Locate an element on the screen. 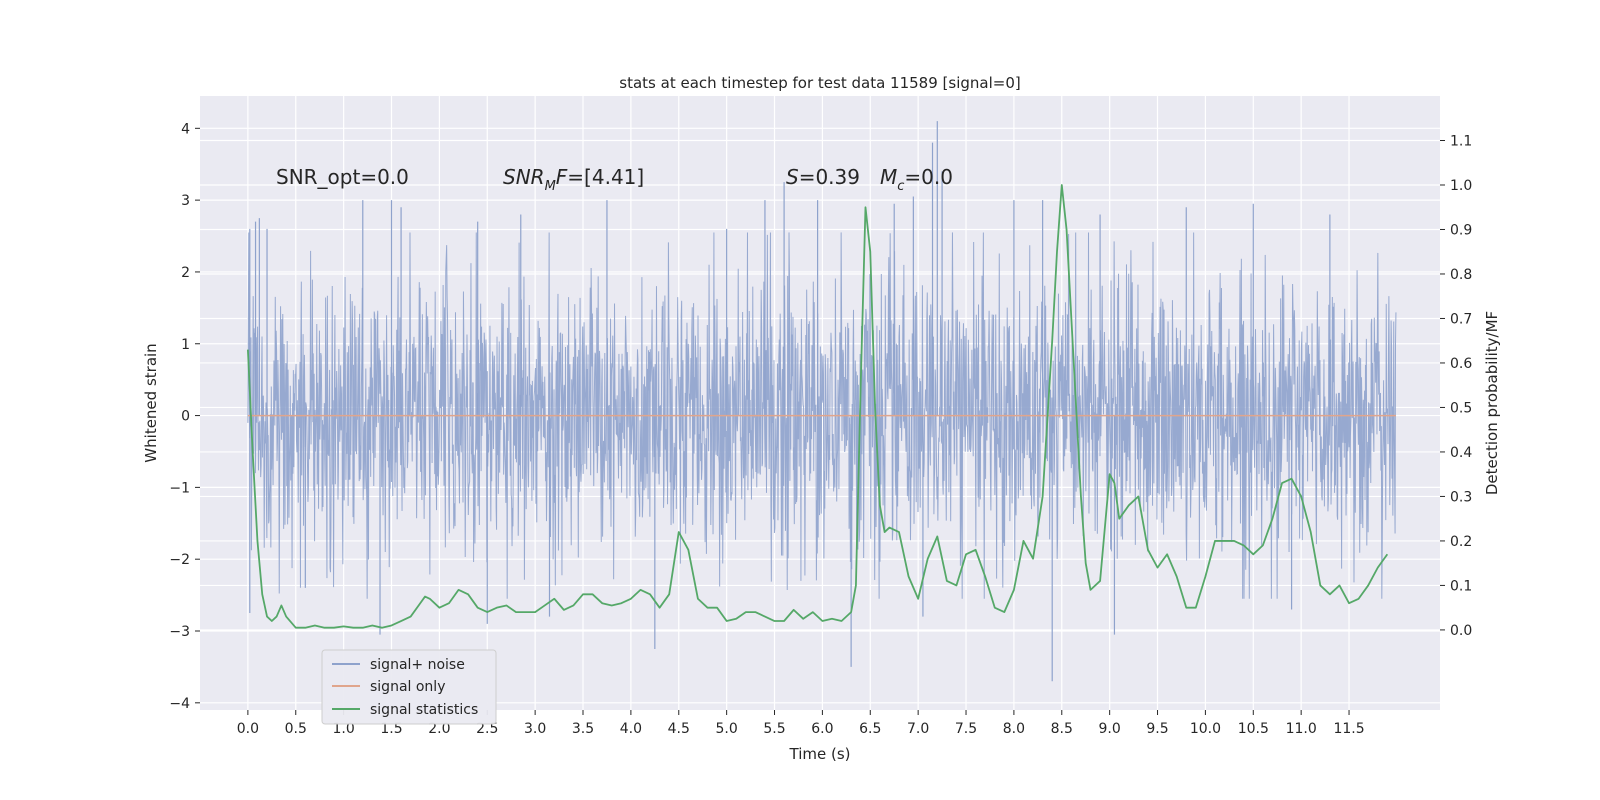 This screenshot has height=800, width=1600. x-tick-label-15: 7.5 is located at coordinates (966, 729).